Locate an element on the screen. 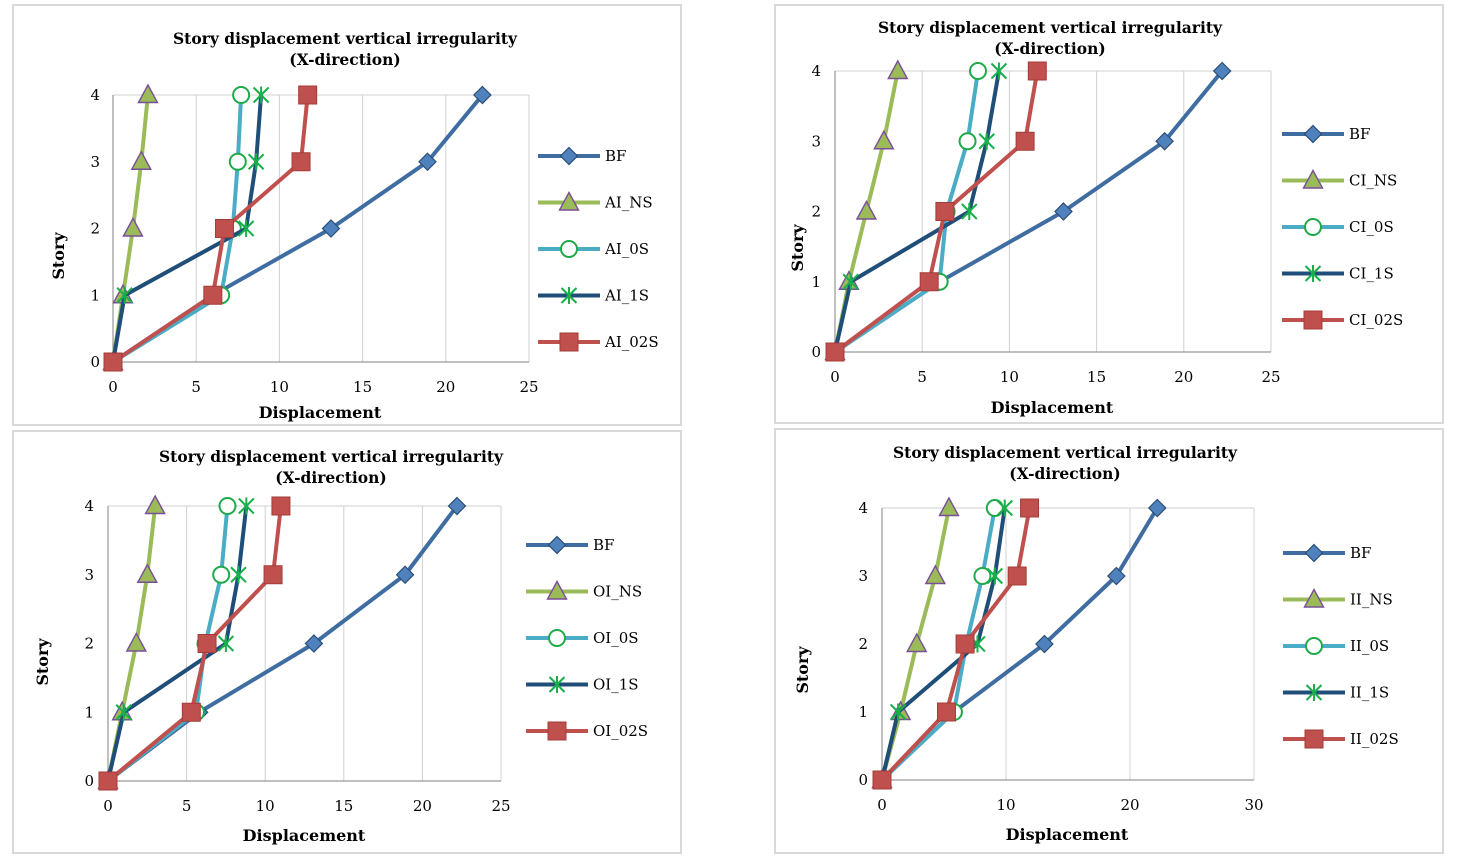 The image size is (1457, 858). legend-label: II_NS is located at coordinates (1371, 600).